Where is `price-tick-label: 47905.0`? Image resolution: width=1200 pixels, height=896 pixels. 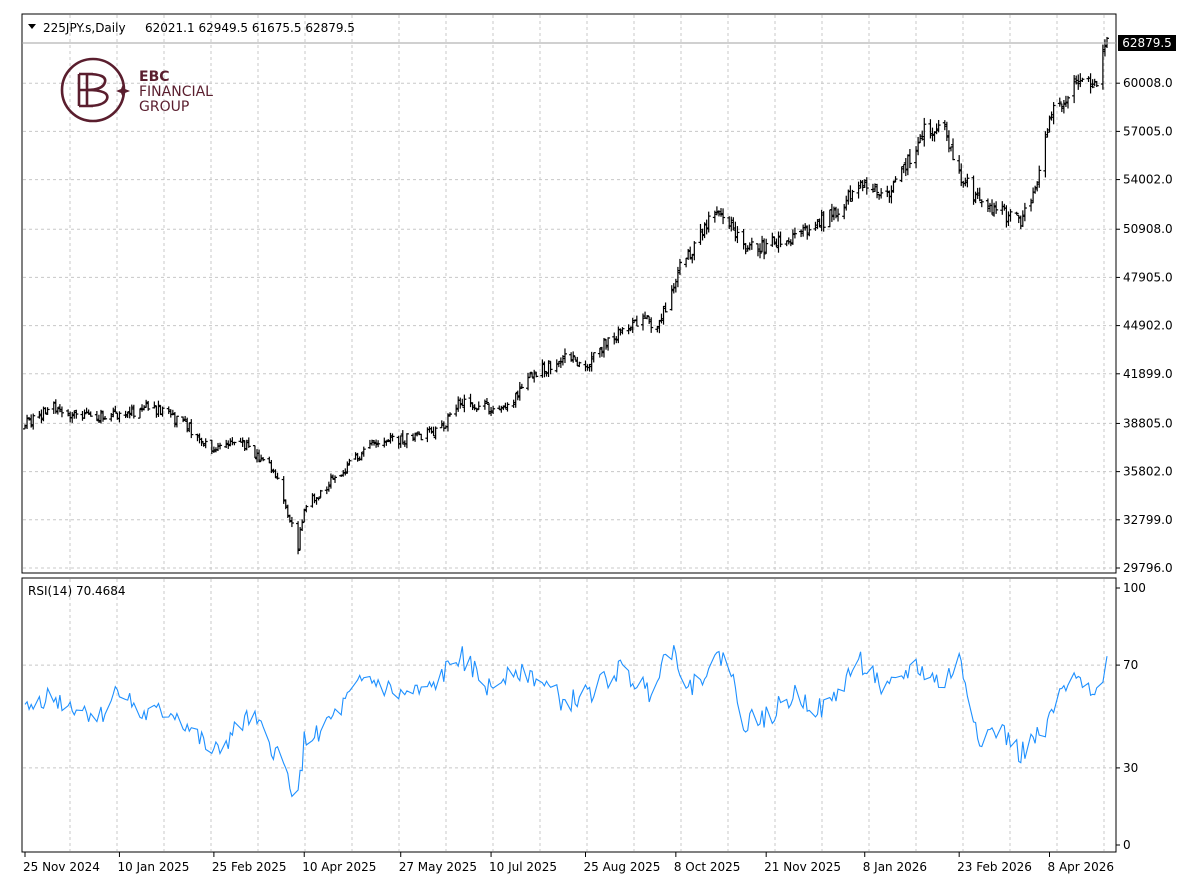 price-tick-label: 47905.0 is located at coordinates (1148, 277).